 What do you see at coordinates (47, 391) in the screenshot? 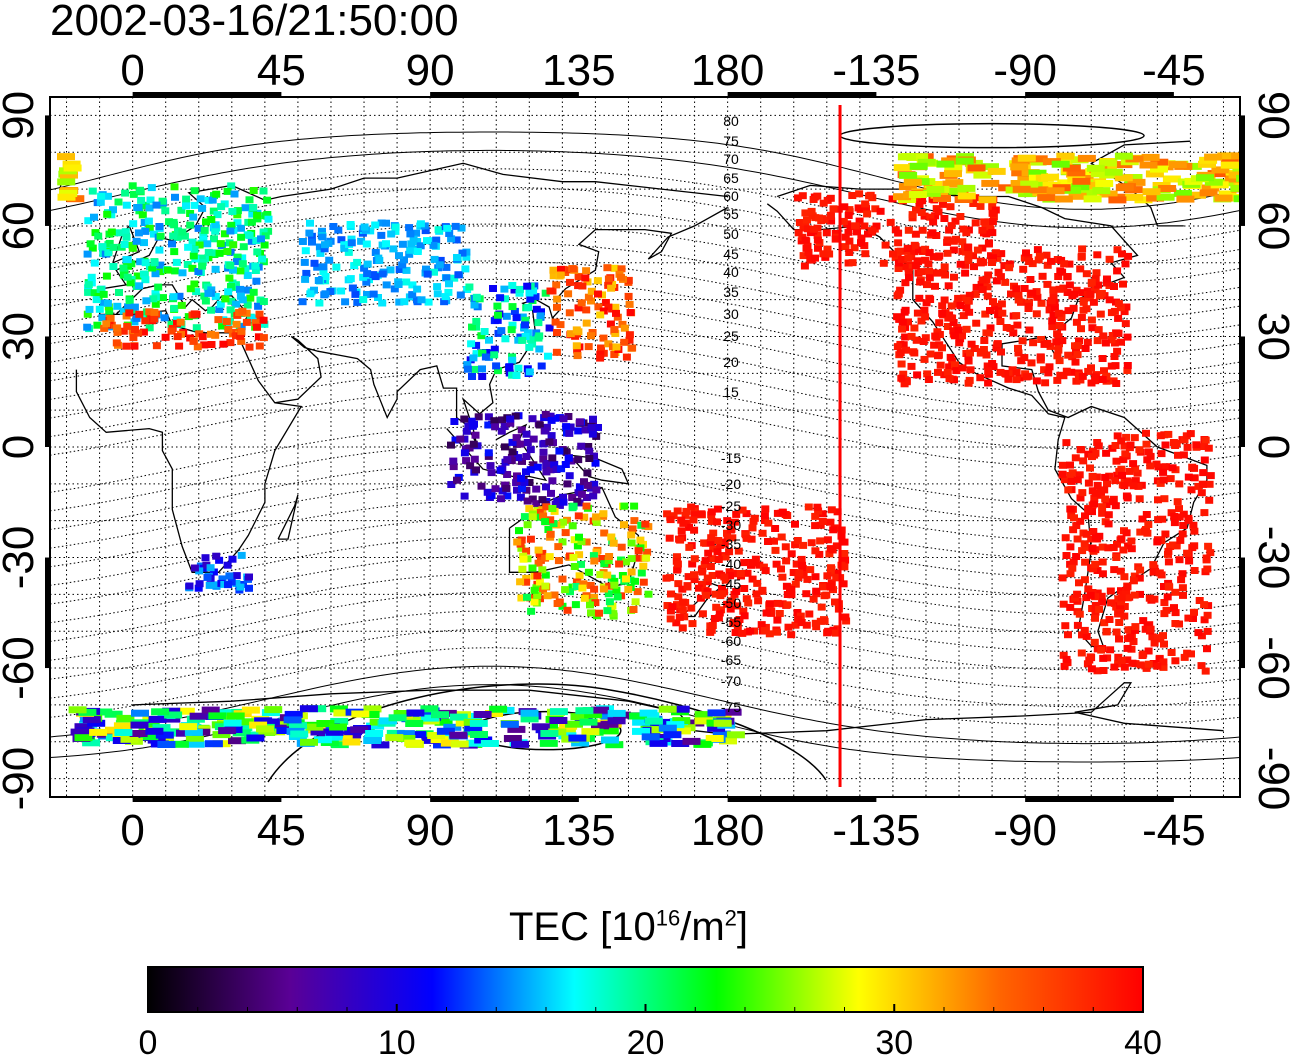
I see `left-frame-bar` at bounding box center [47, 391].